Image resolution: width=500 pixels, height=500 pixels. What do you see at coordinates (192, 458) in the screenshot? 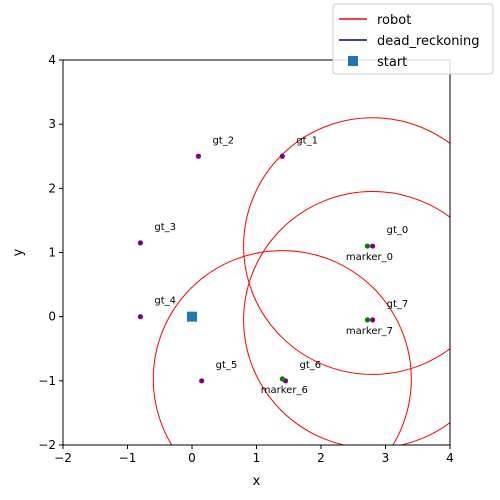
I see `x-tick-label: 0` at bounding box center [192, 458].